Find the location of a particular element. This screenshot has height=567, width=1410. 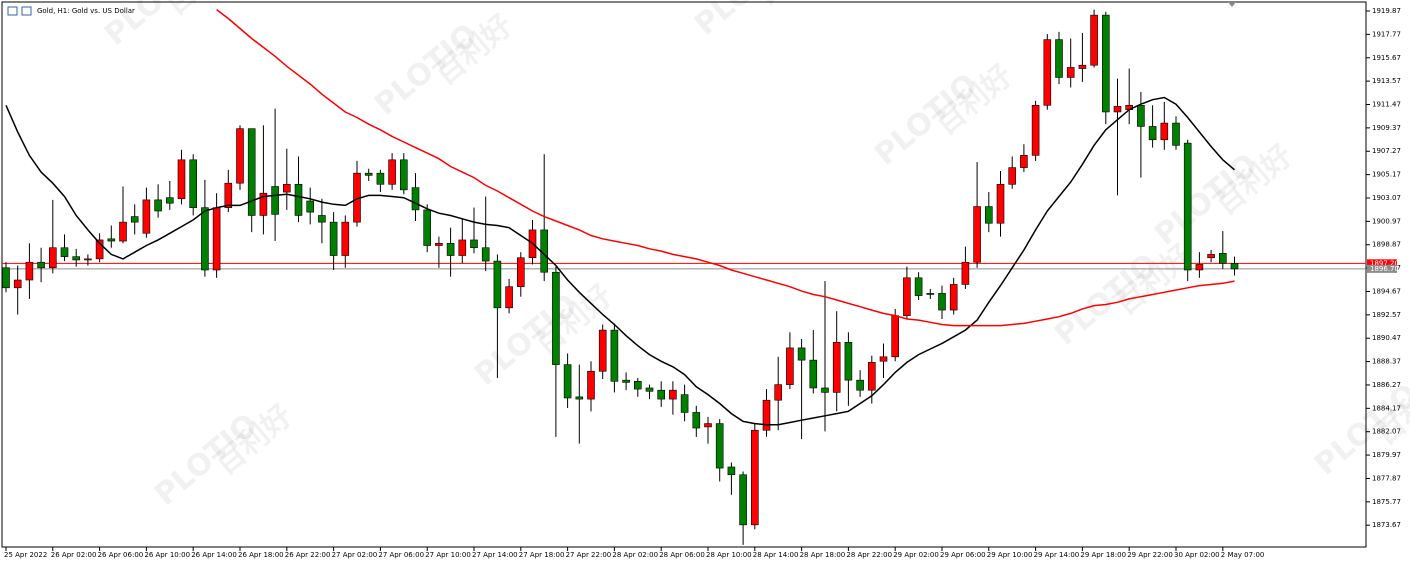

x-tick-label: 30 Apr 02:00 is located at coordinates (1197, 555).